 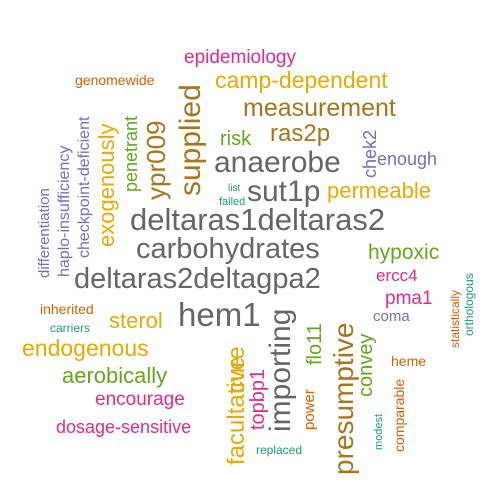 I want to click on word-permeable: permeable, so click(x=379, y=190).